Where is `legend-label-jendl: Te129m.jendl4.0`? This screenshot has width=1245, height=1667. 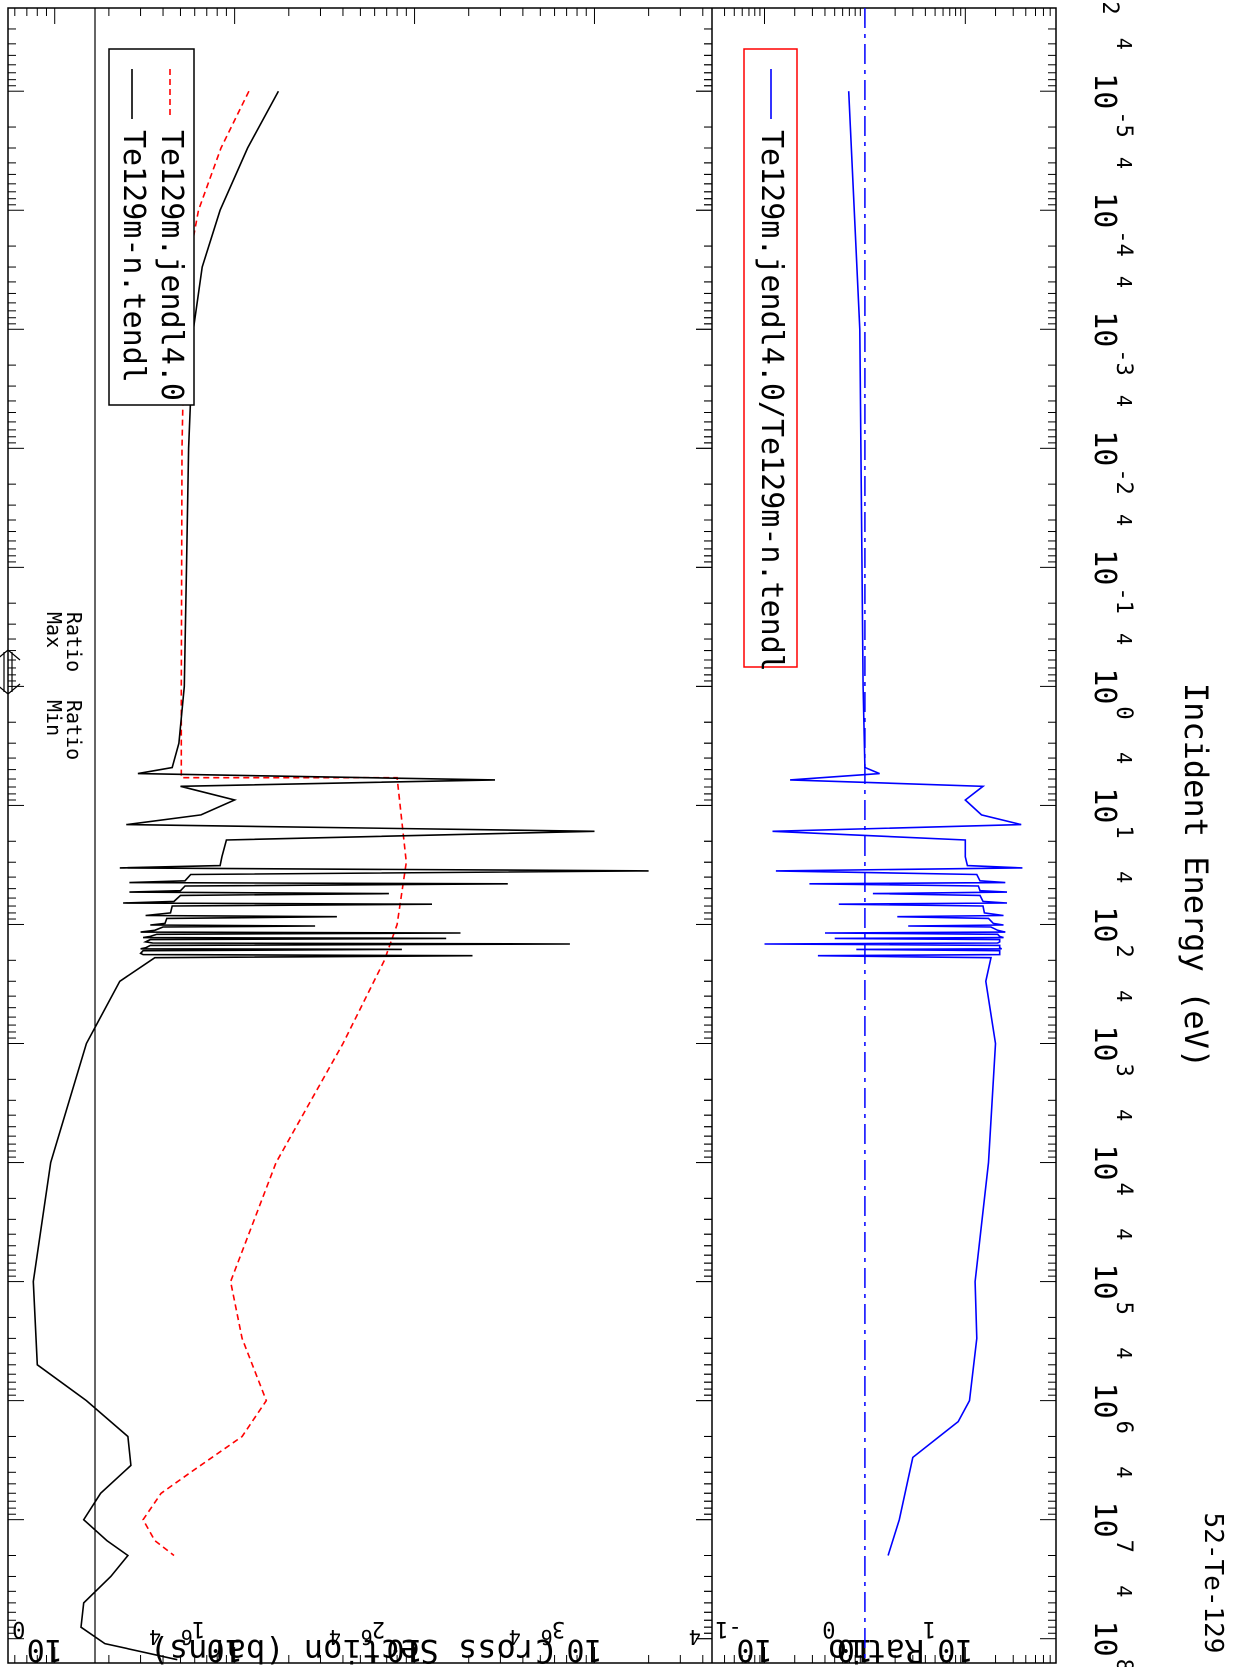
legend-label-jendl: Te129m.jendl4.0 is located at coordinates (171, 265).